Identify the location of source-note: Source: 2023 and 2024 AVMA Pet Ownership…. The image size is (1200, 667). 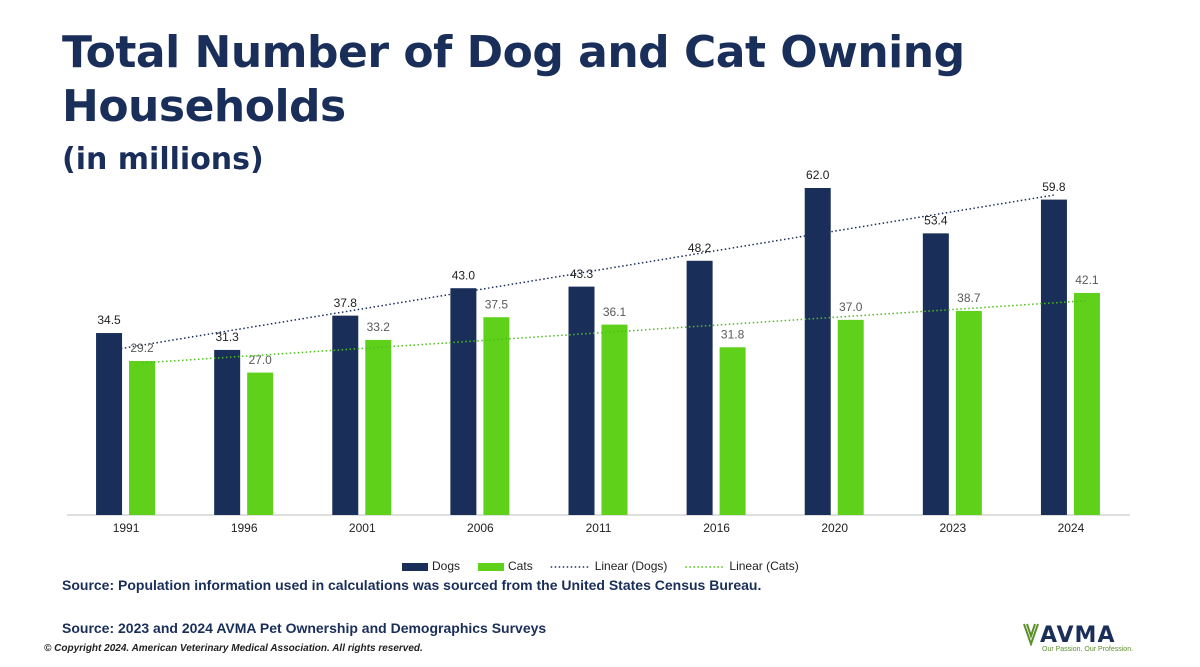
(304, 628).